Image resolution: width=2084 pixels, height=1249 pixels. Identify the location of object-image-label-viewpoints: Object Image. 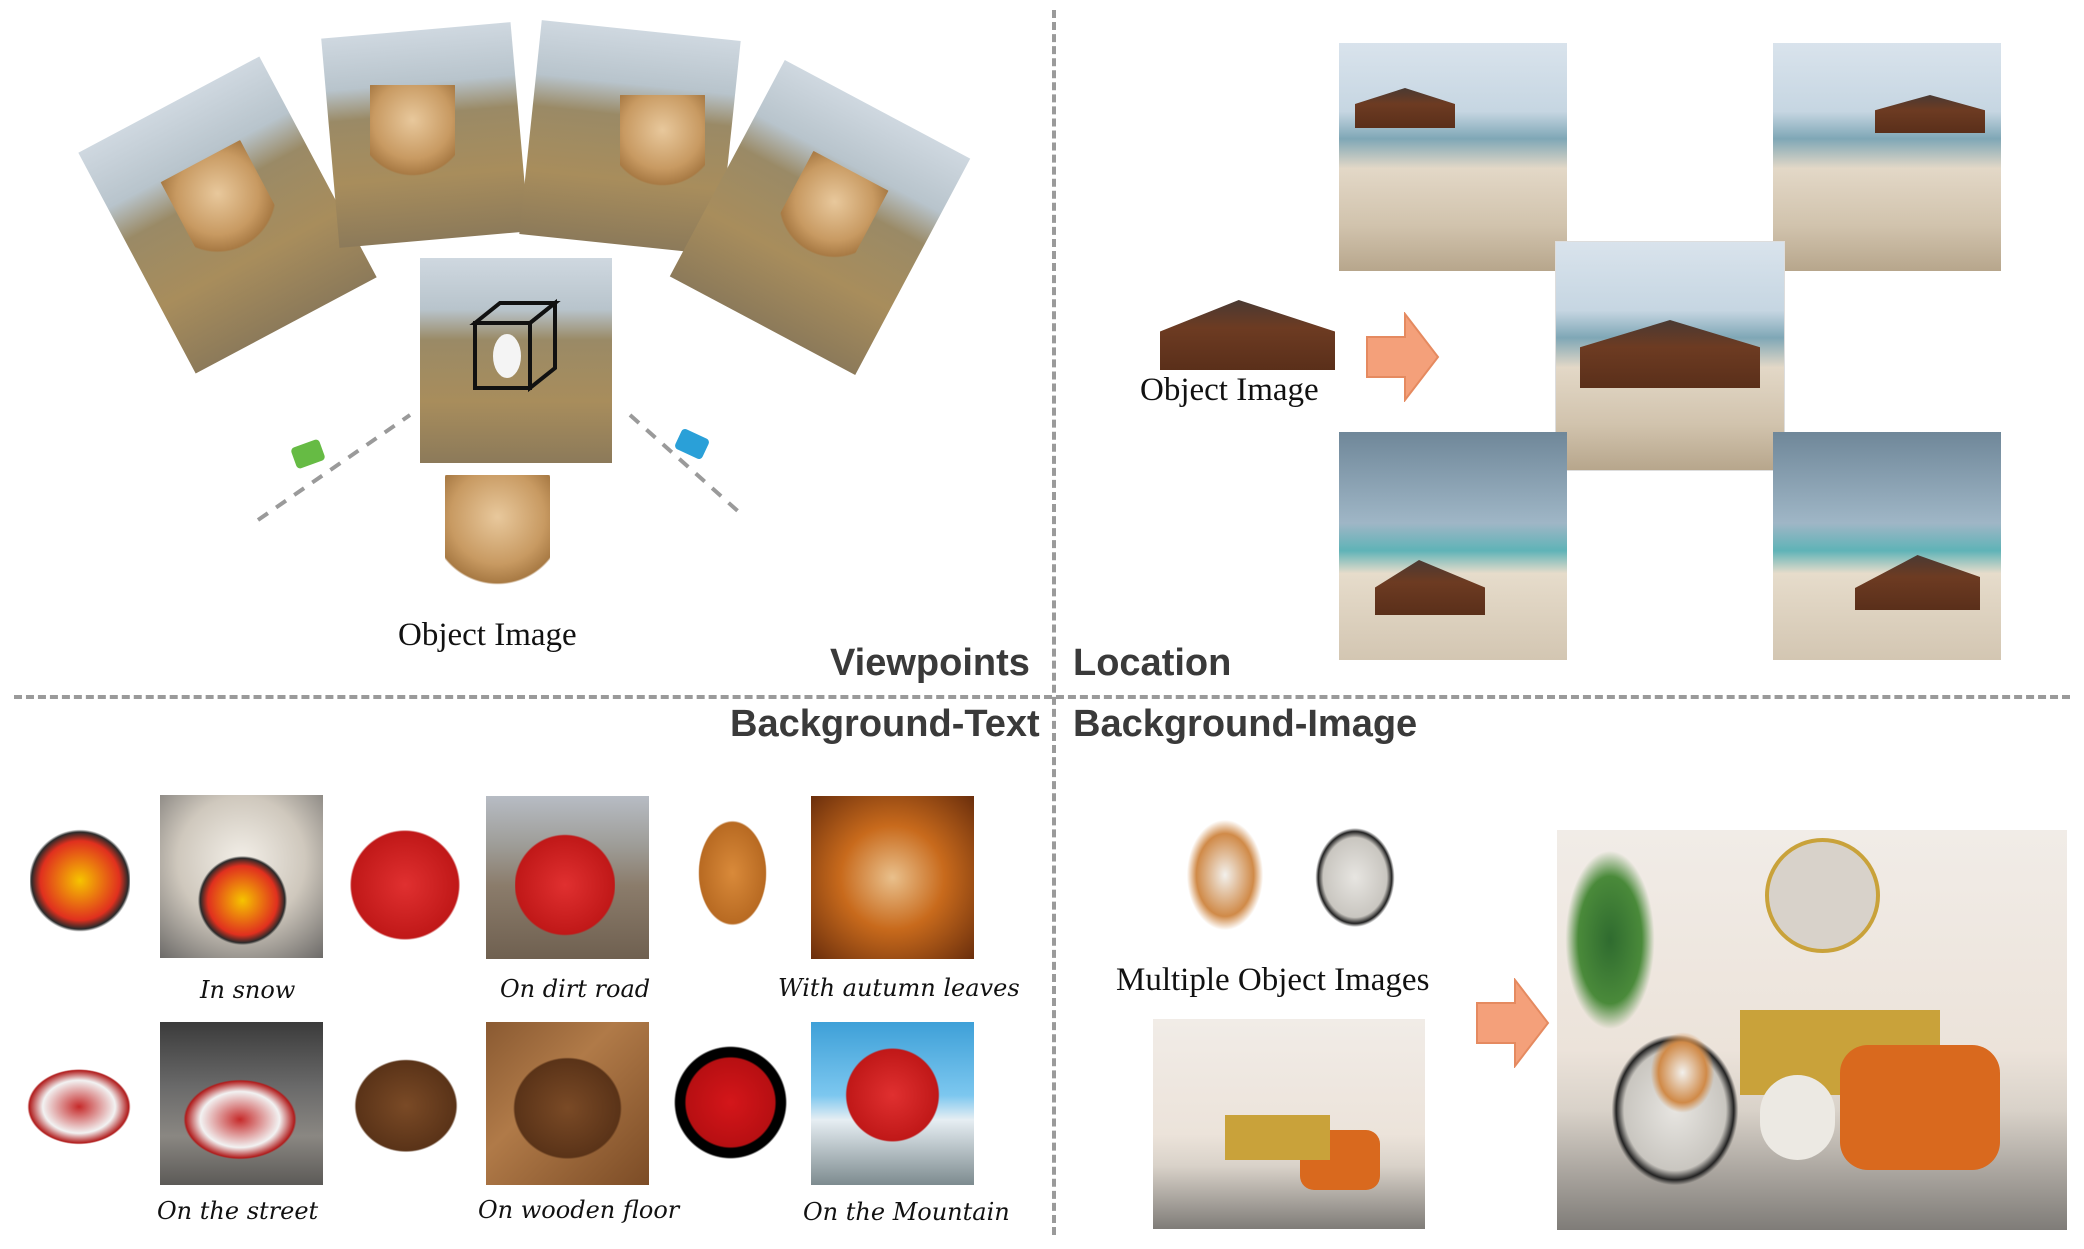
(487, 635).